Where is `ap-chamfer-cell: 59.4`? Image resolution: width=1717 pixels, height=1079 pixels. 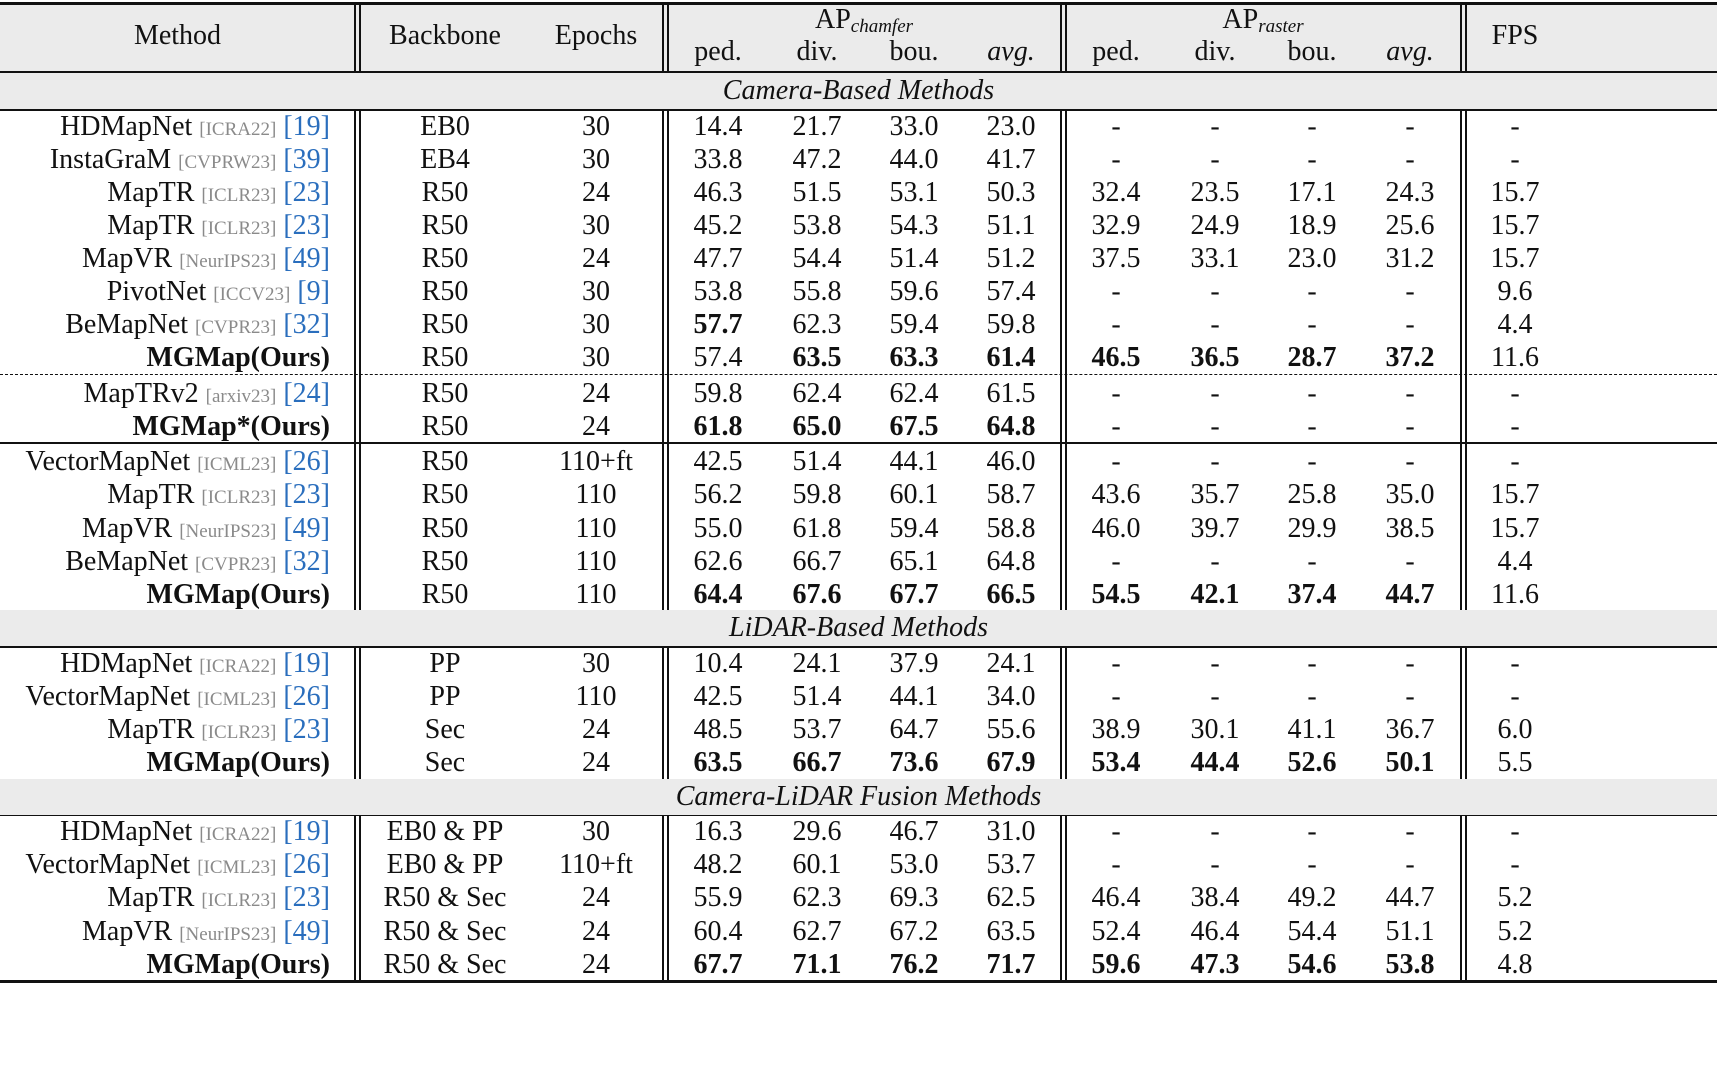
ap-chamfer-cell: 59.4 is located at coordinates (914, 325).